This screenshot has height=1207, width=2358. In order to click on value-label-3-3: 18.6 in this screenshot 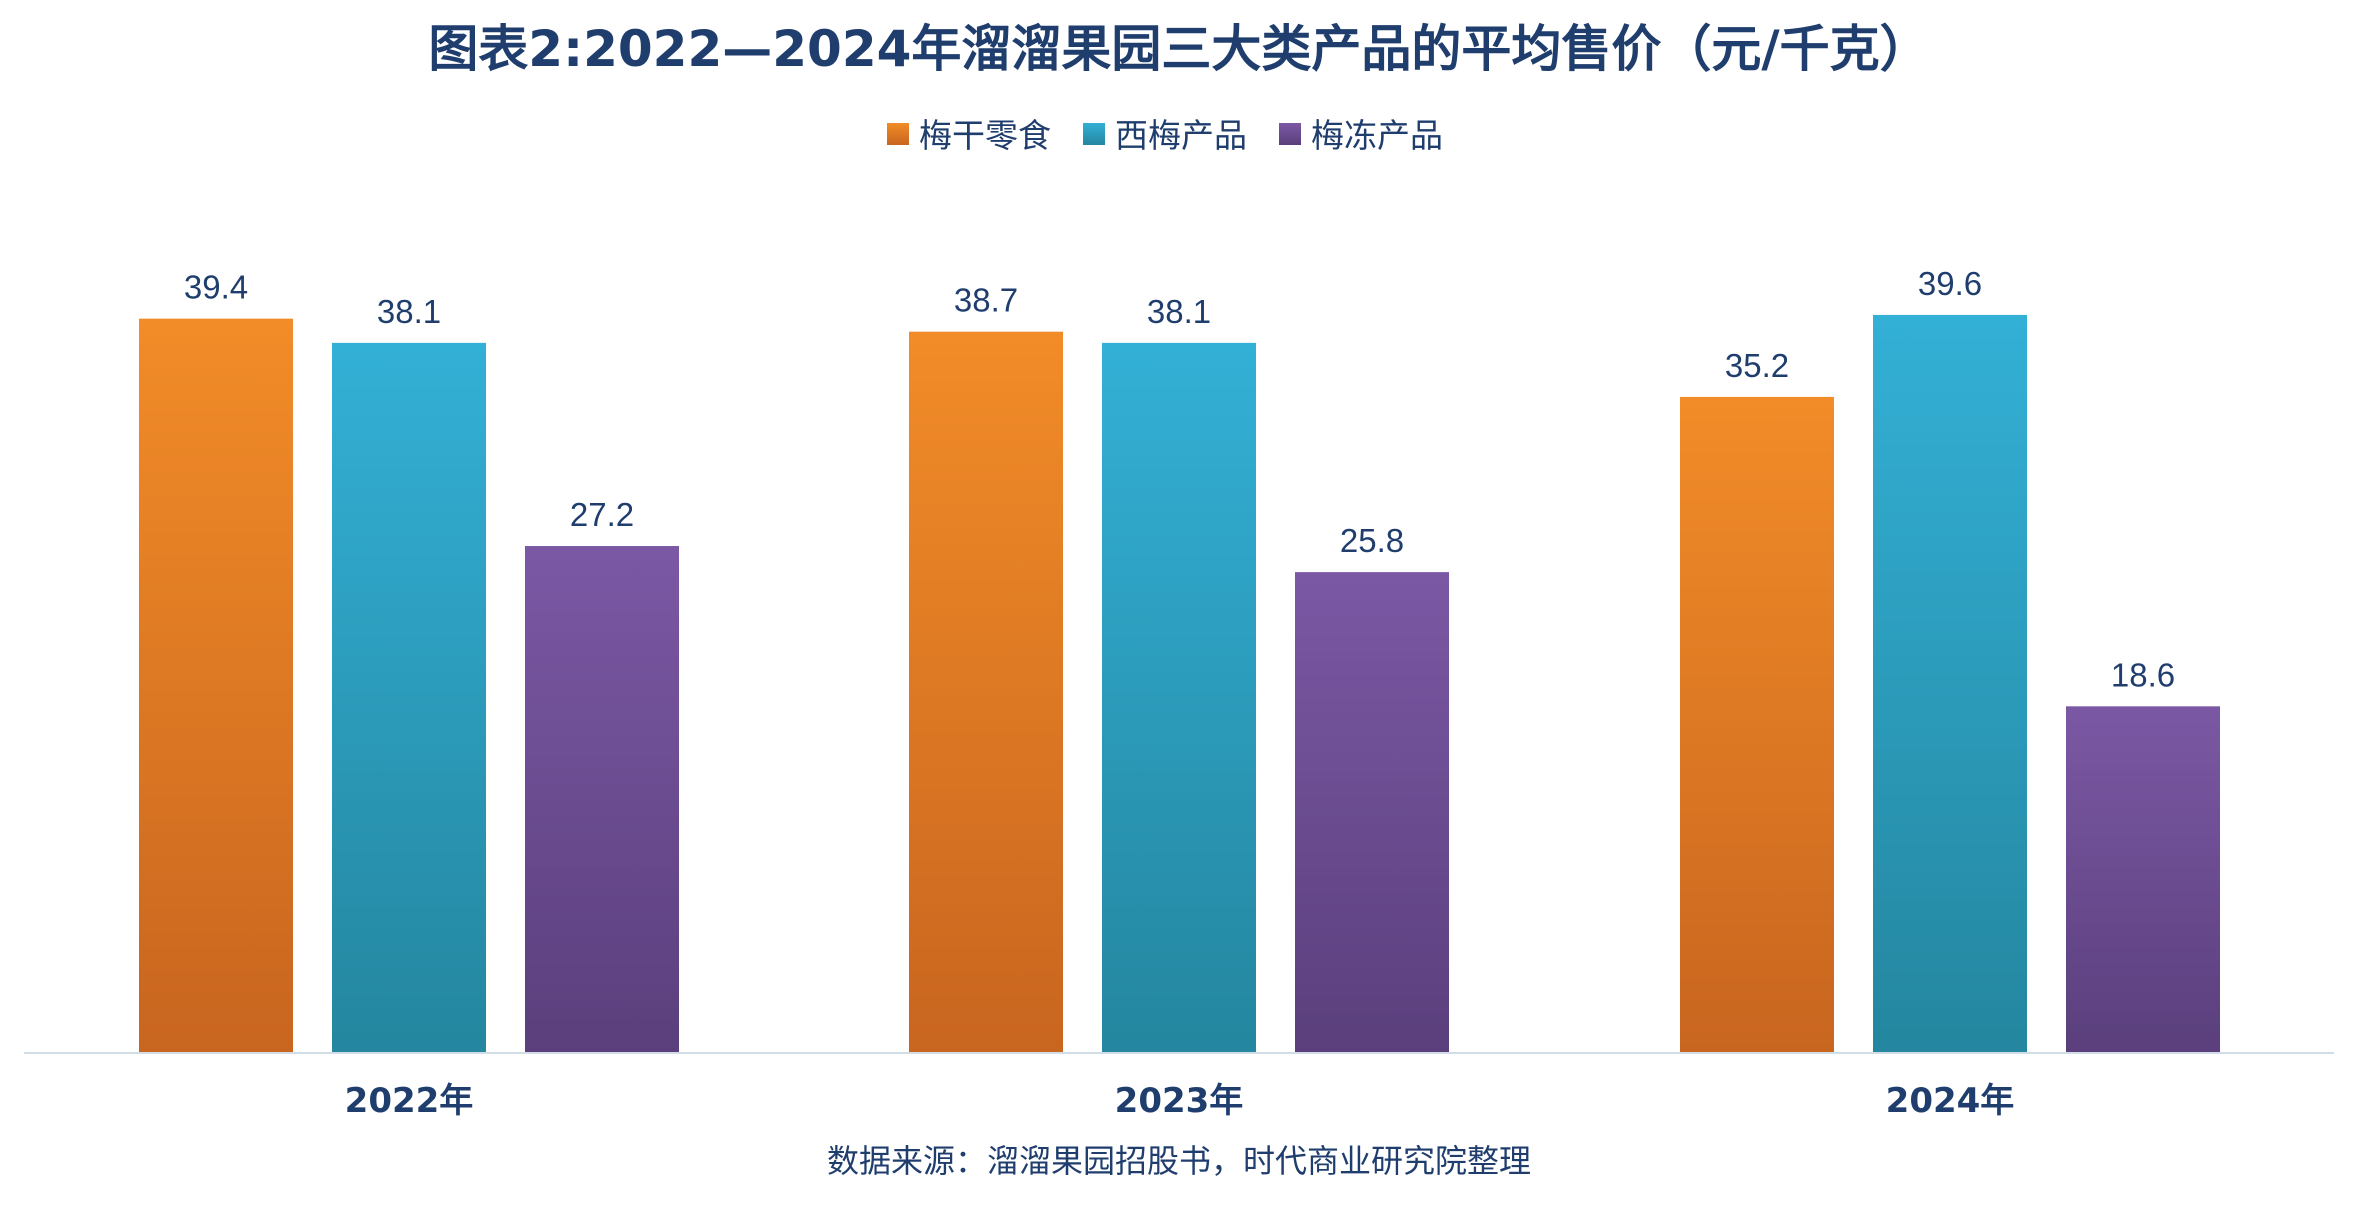, I will do `click(2143, 674)`.